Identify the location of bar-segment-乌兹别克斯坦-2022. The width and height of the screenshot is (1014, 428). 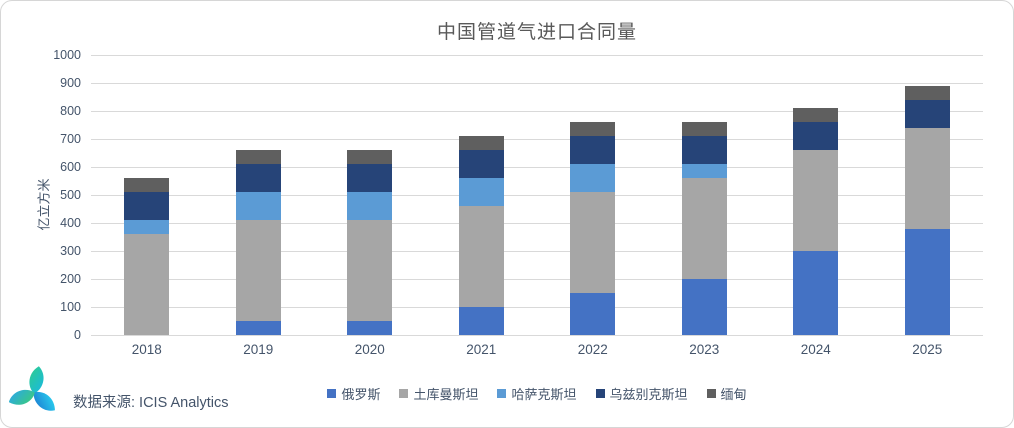
(593, 150).